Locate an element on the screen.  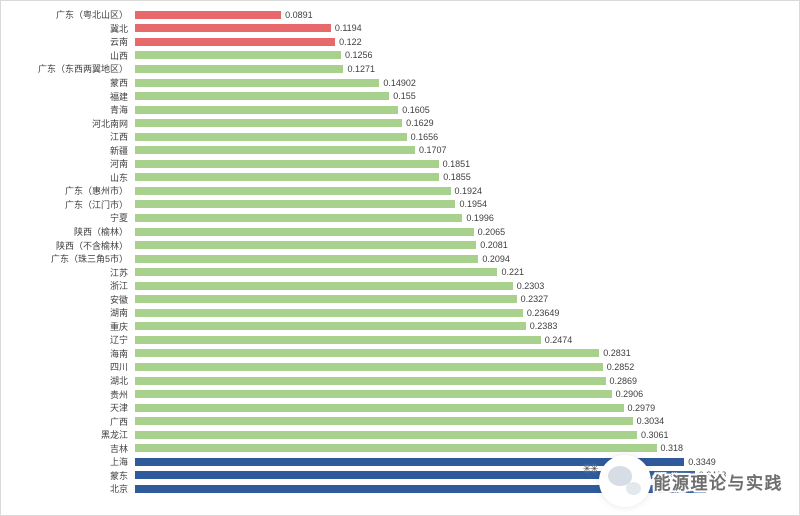
value-label: 0.2906 is located at coordinates (629, 394).